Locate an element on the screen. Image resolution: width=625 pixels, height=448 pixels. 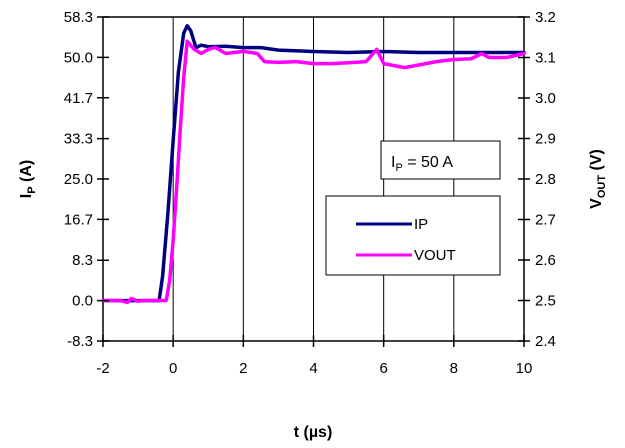
annotation-sub: P is located at coordinates (398, 168).